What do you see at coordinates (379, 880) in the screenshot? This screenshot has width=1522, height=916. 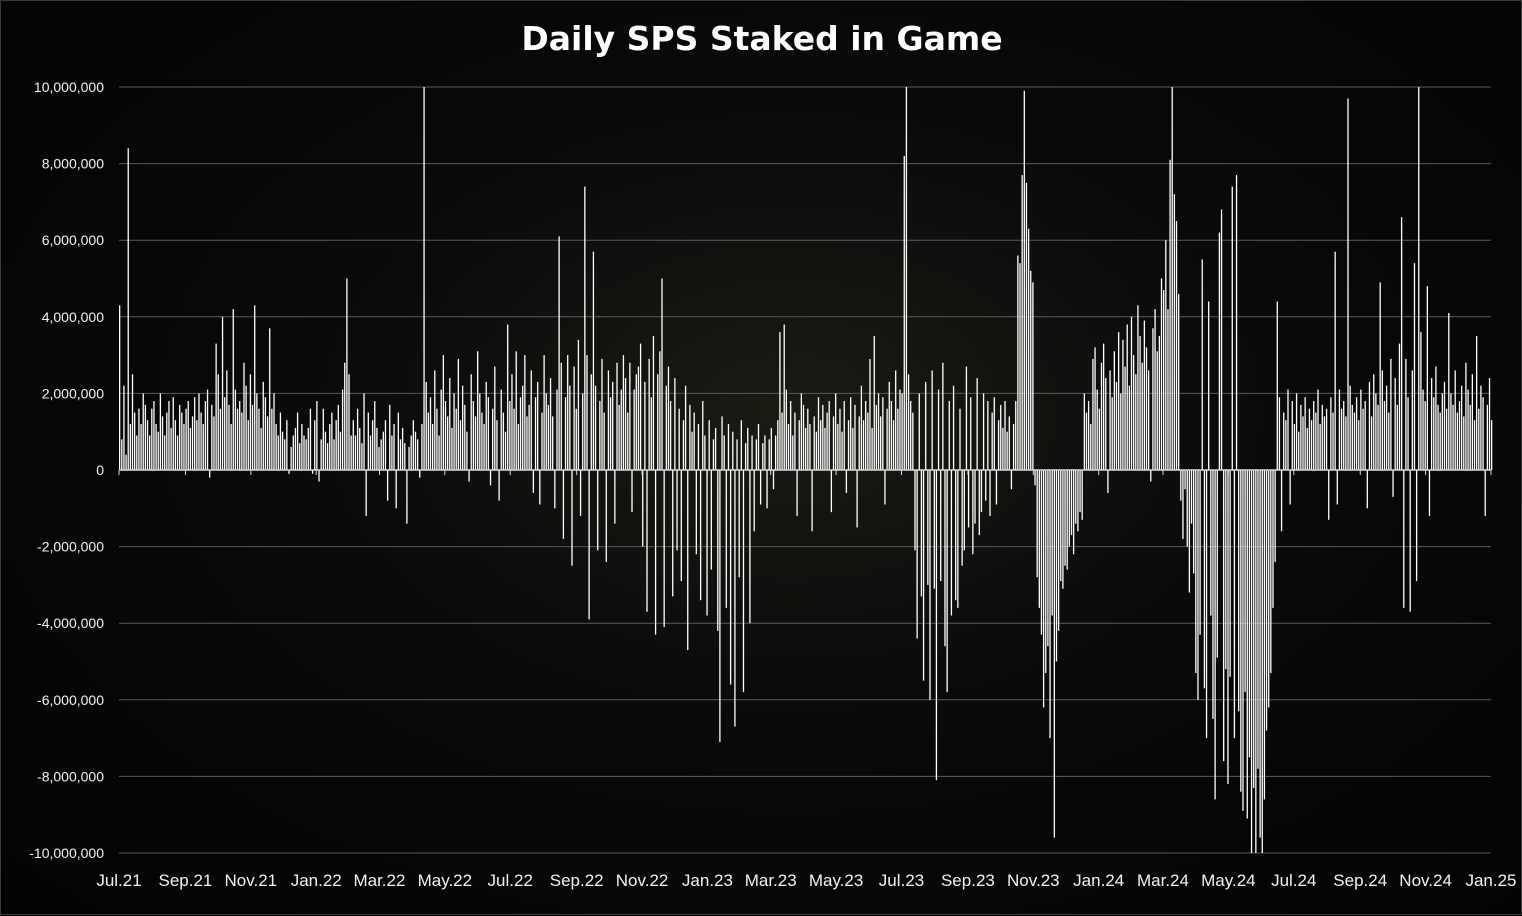 I see `x-tick-label: Mar.22` at bounding box center [379, 880].